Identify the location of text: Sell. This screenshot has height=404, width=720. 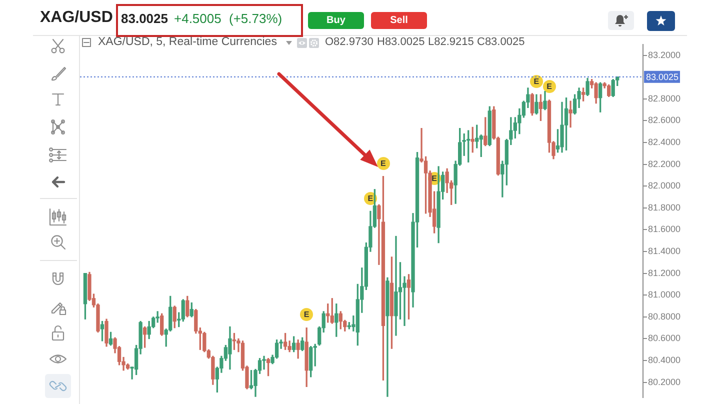
(399, 20).